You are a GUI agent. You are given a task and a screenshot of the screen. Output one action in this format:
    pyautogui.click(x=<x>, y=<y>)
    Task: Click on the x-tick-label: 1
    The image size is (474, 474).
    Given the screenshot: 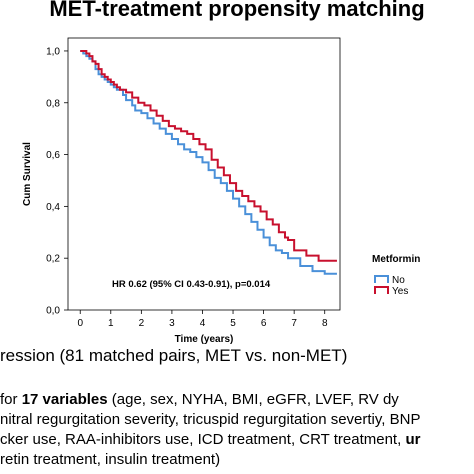 What is the action you would take?
    pyautogui.click(x=111, y=323)
    